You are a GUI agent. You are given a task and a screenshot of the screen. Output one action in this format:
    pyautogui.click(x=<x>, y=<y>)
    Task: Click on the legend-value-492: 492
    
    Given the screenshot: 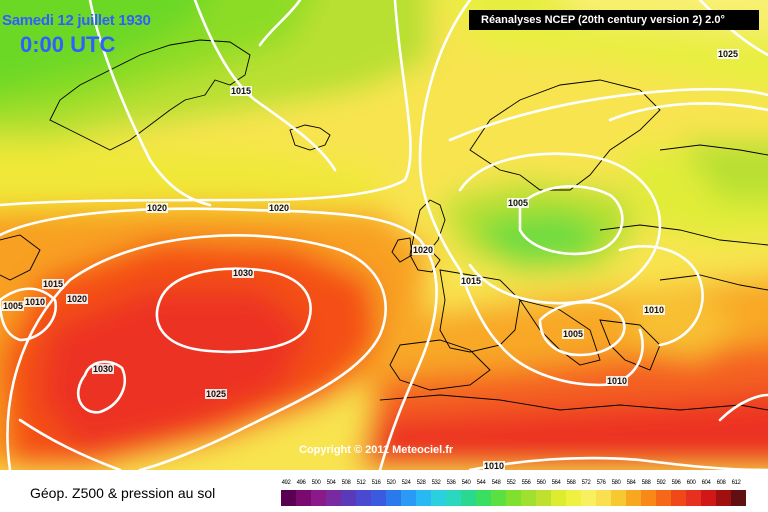 What is the action you would take?
    pyautogui.click(x=286, y=483)
    